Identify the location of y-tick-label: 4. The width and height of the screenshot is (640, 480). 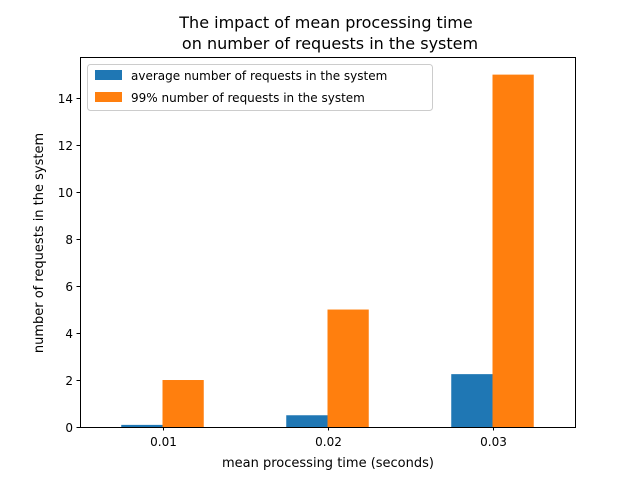
(69, 334).